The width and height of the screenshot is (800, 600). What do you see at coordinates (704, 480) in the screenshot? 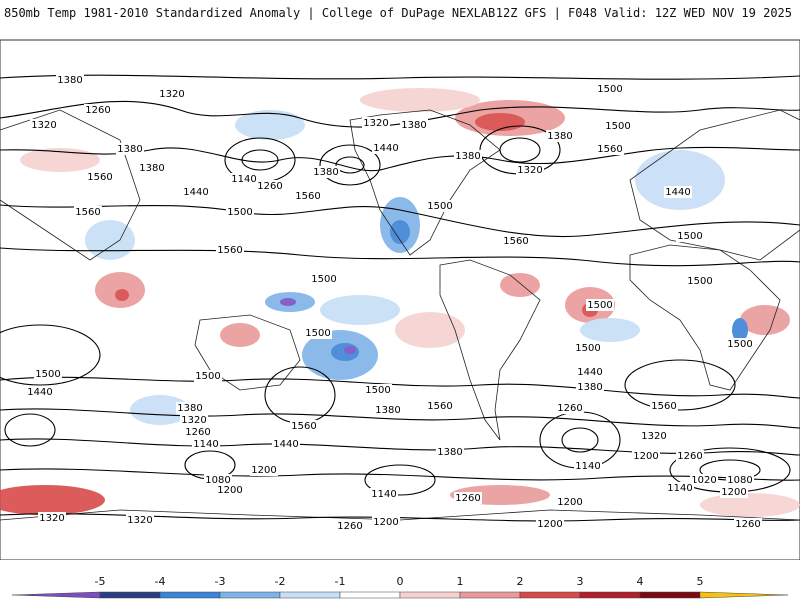
I see `contour-label: 1020` at bounding box center [704, 480].